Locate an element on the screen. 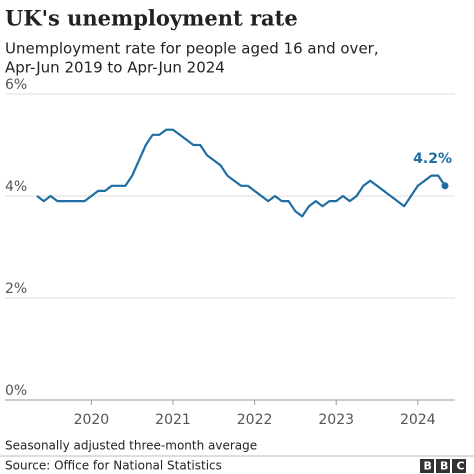 The width and height of the screenshot is (474, 474). x-tick-label: 2021 is located at coordinates (173, 420).